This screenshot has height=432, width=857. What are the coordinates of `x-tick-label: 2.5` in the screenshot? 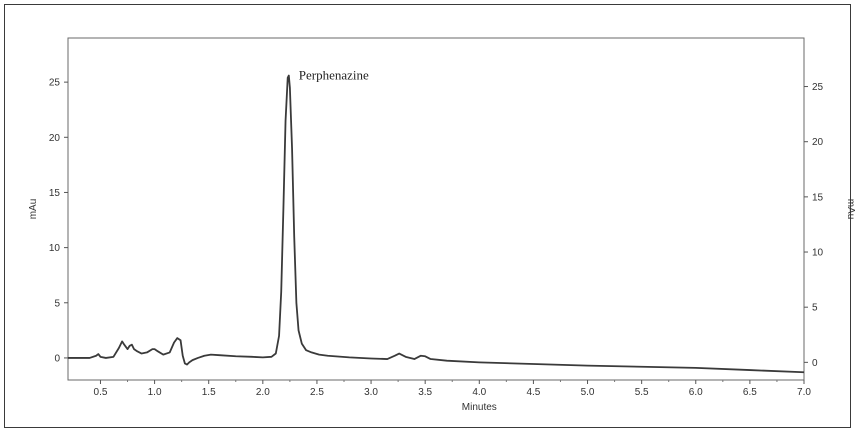 It's located at (317, 392).